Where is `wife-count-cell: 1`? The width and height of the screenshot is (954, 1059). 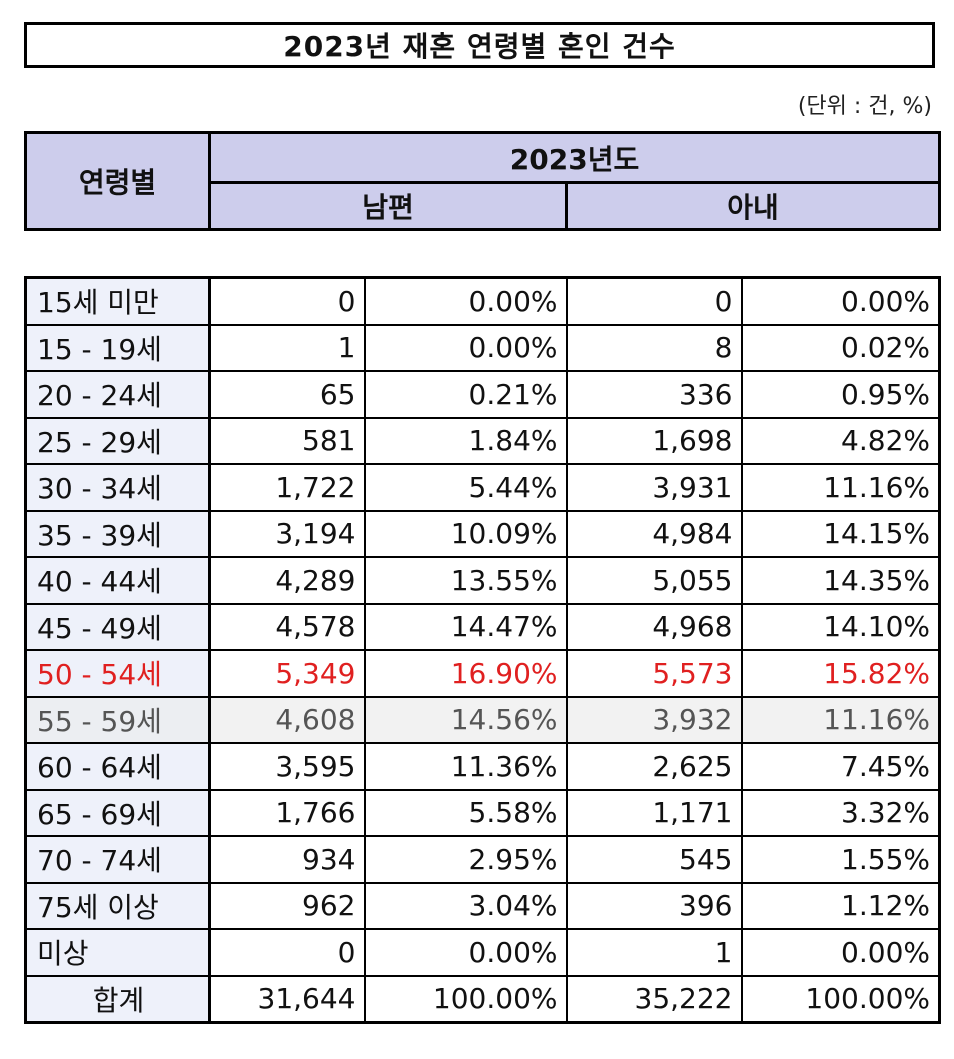
wife-count-cell: 1 is located at coordinates (654, 952).